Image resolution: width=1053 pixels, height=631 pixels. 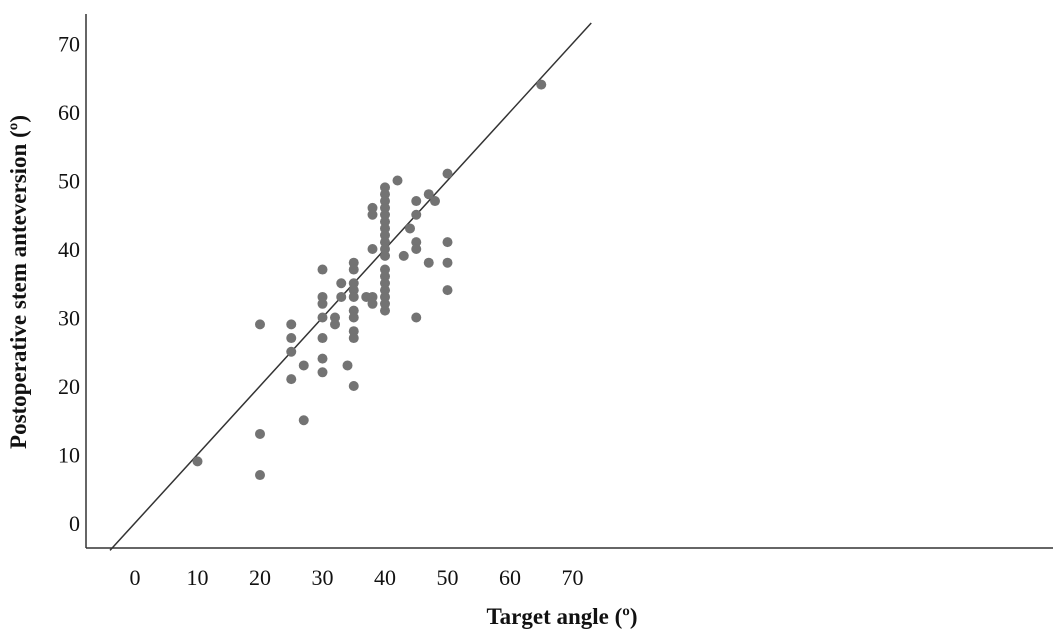 What do you see at coordinates (198, 577) in the screenshot?
I see `x-tick-label: 10` at bounding box center [198, 577].